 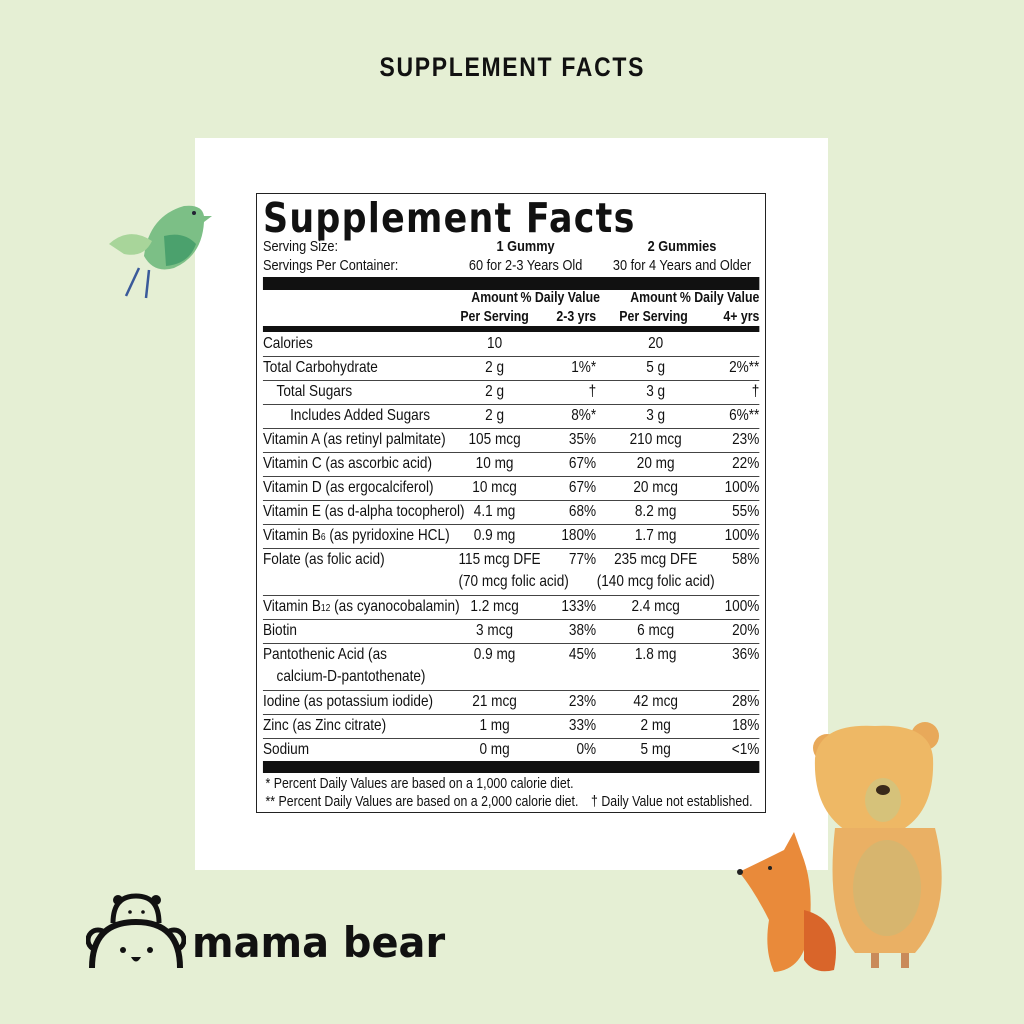 I want to click on nutrient-name: Sodium, so click(x=286, y=749).